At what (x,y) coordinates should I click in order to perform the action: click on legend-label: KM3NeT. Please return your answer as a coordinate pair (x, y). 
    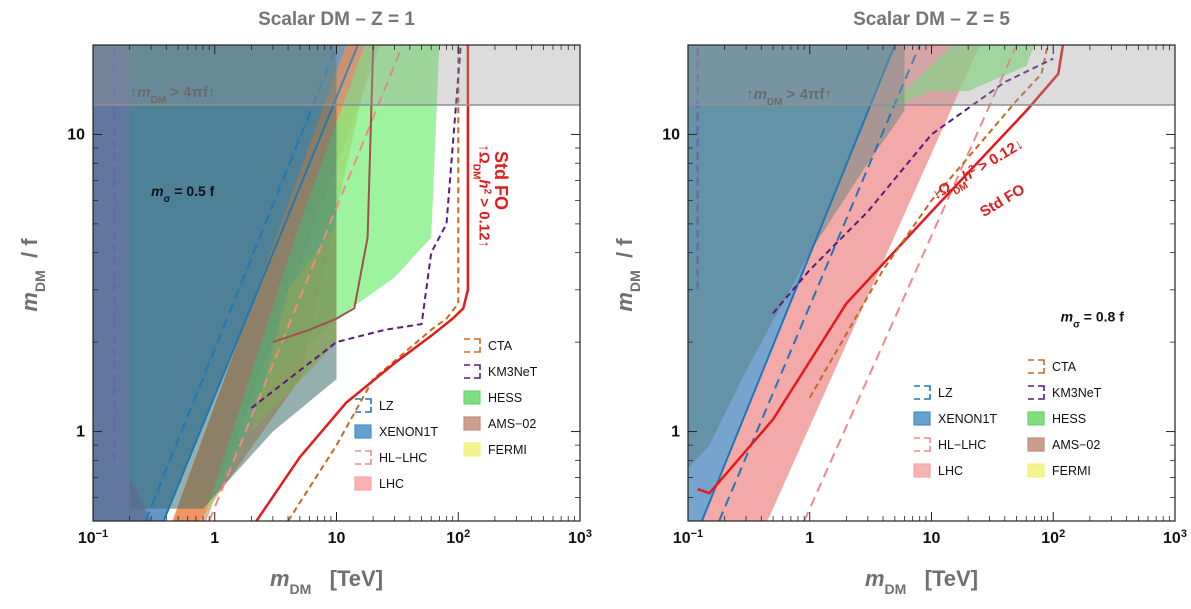
    Looking at the image, I should click on (1077, 393).